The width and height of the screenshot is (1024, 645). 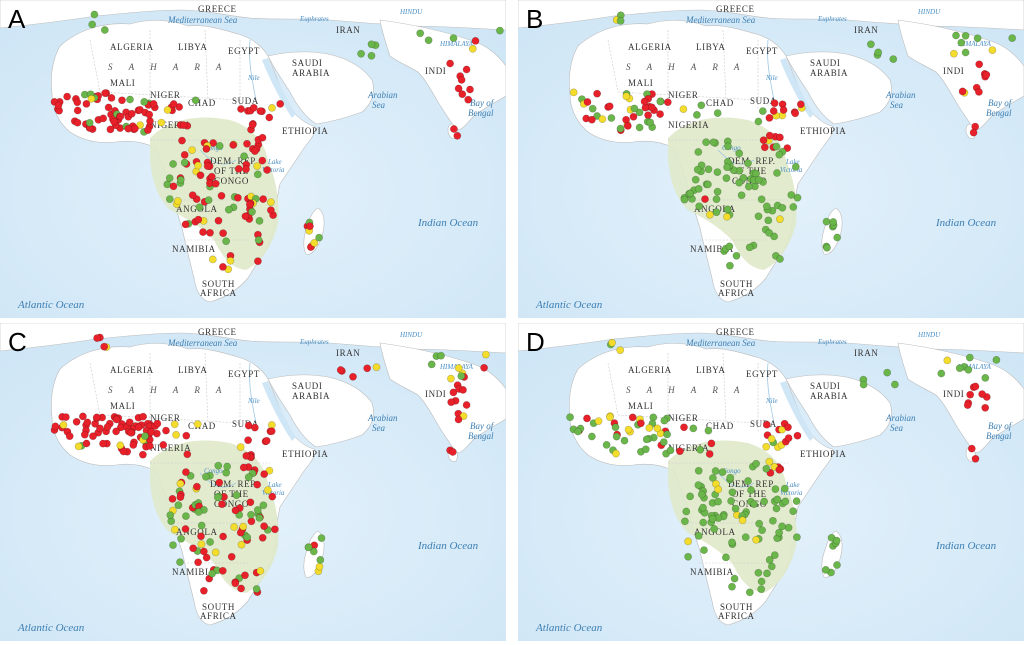 What do you see at coordinates (953, 394) in the screenshot?
I see `map-label-india: INDI` at bounding box center [953, 394].